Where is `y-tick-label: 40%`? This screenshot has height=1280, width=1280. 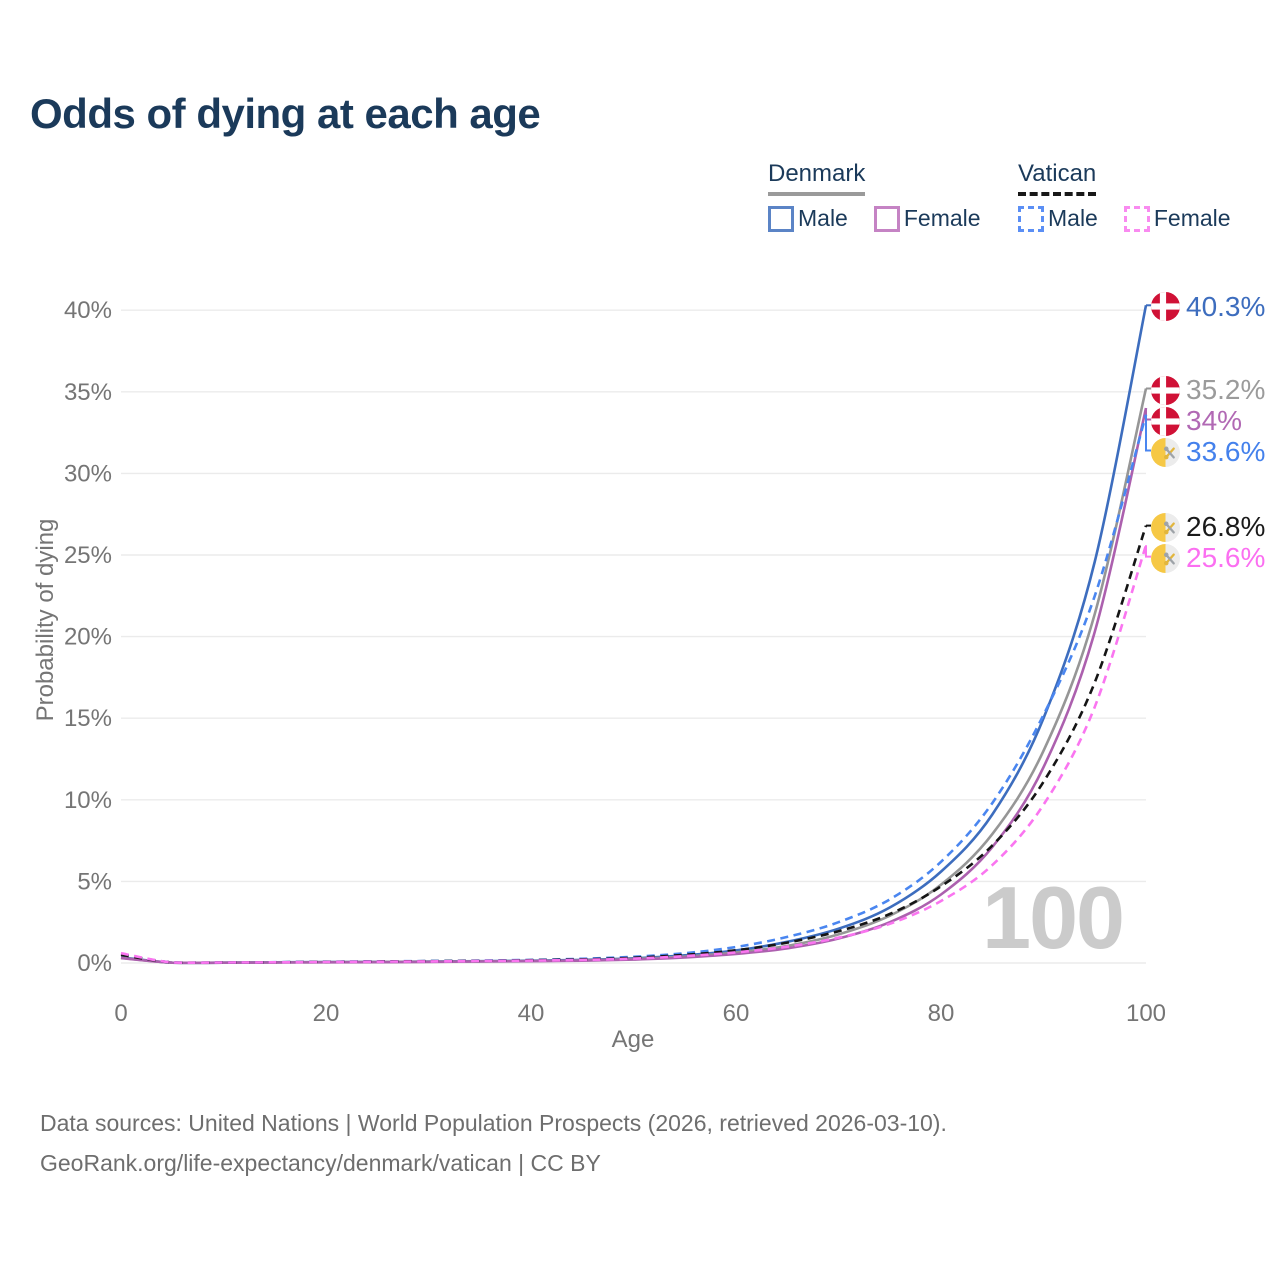
y-tick-label: 40% is located at coordinates (88, 310).